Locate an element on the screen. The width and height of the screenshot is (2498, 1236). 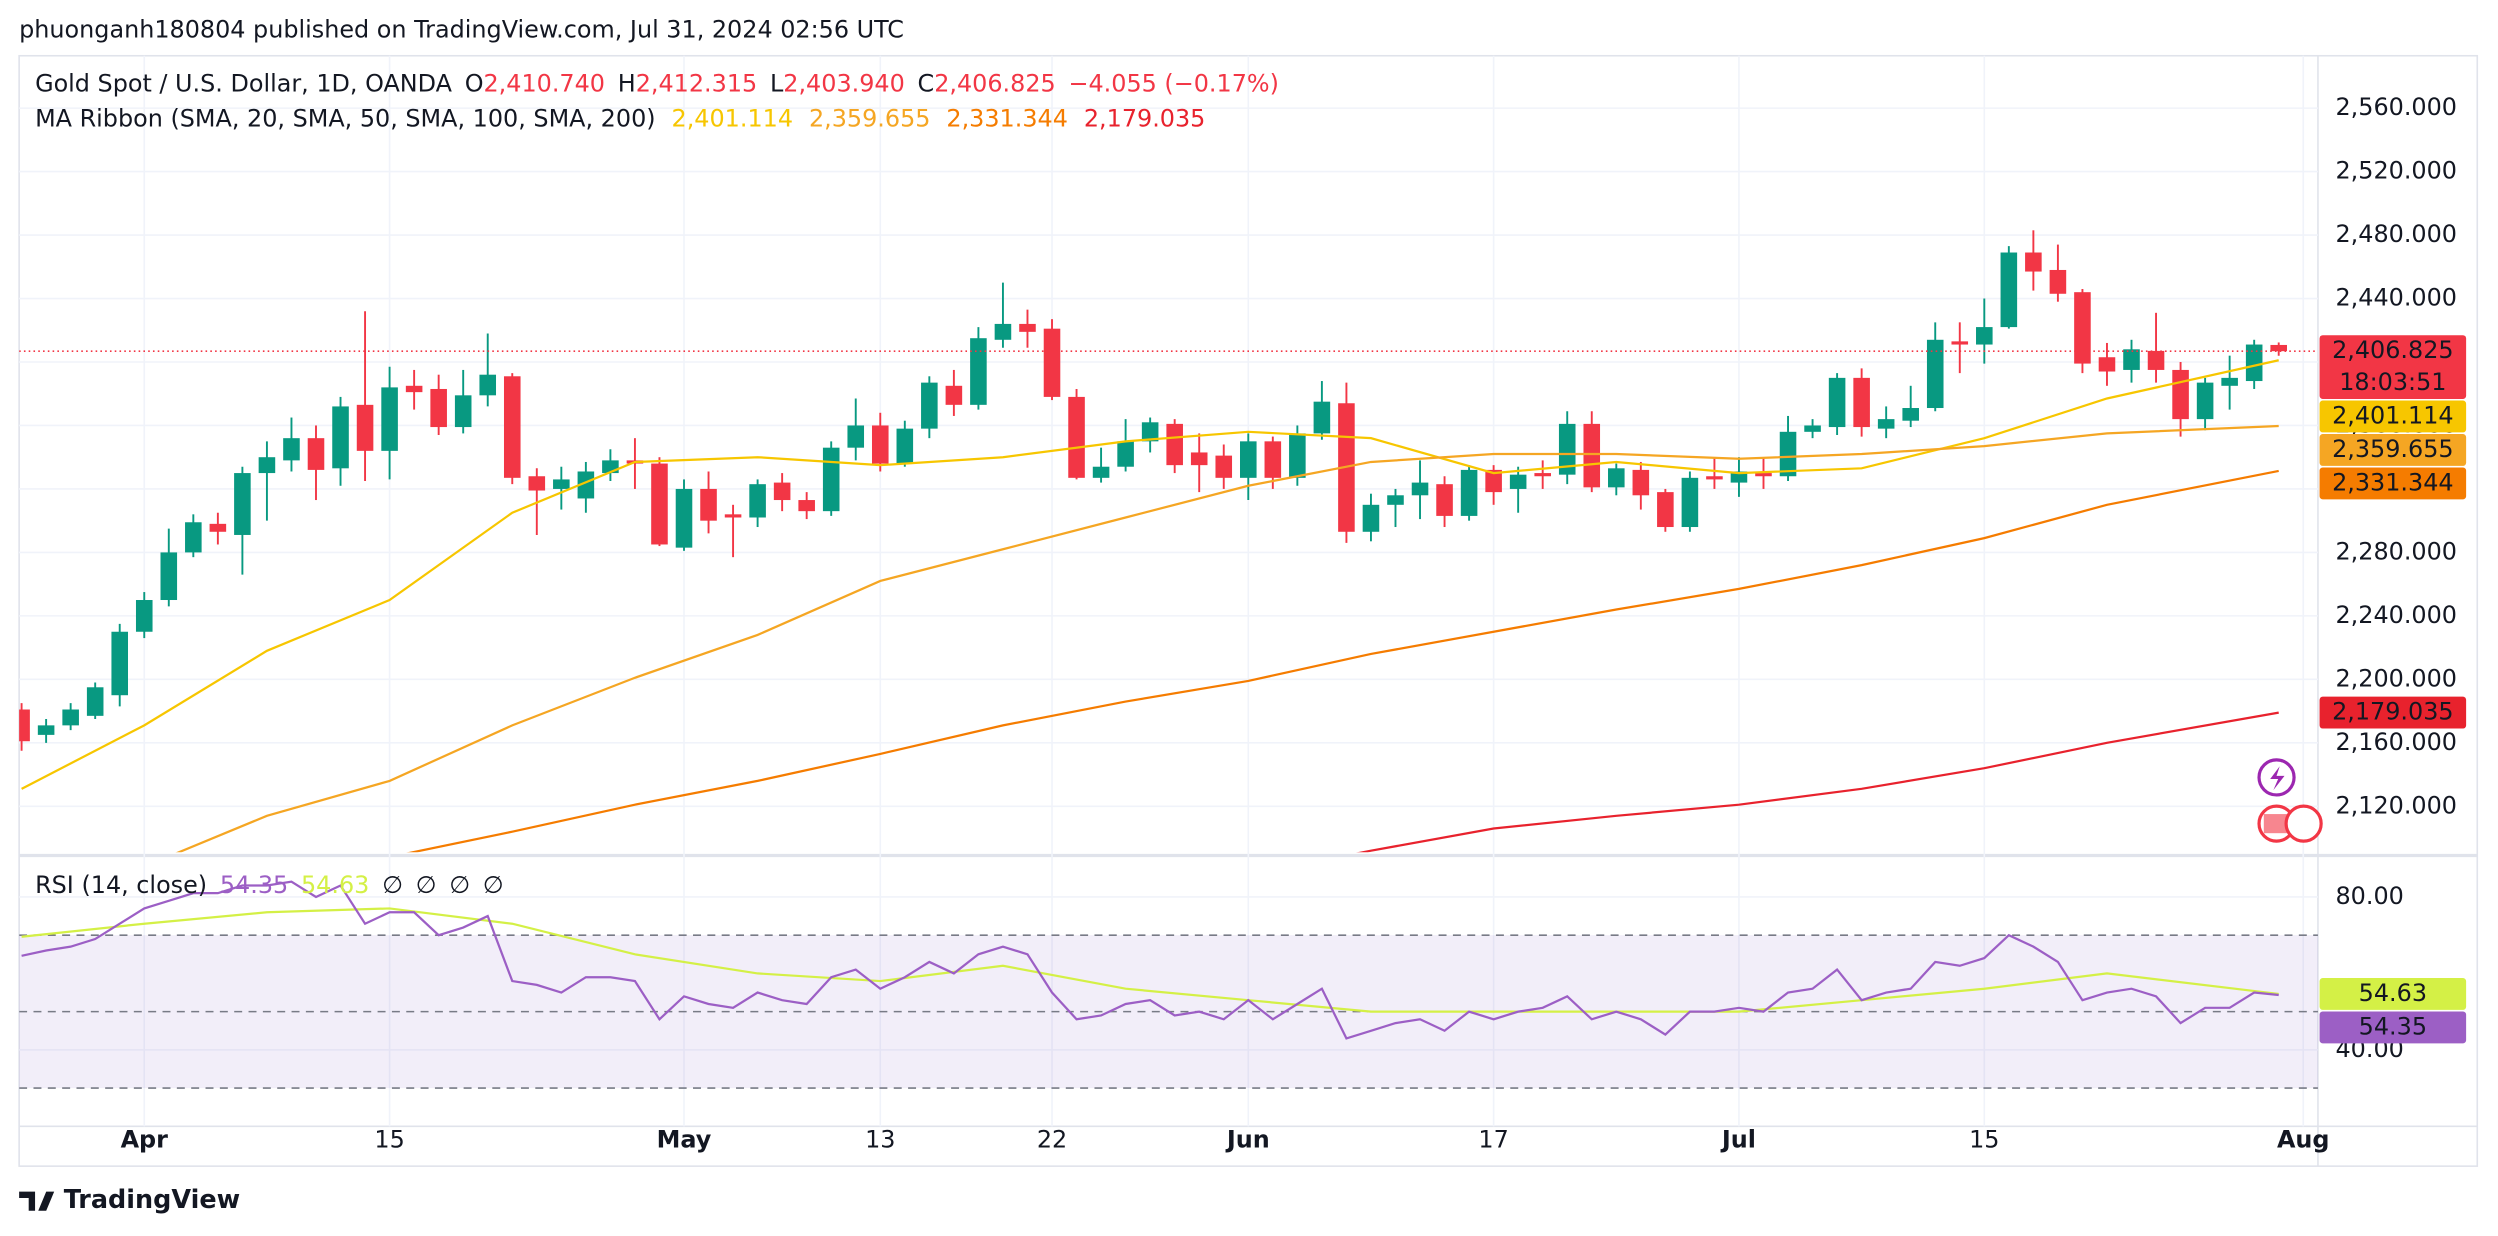
x-tick-label: 22 is located at coordinates (1052, 1140).